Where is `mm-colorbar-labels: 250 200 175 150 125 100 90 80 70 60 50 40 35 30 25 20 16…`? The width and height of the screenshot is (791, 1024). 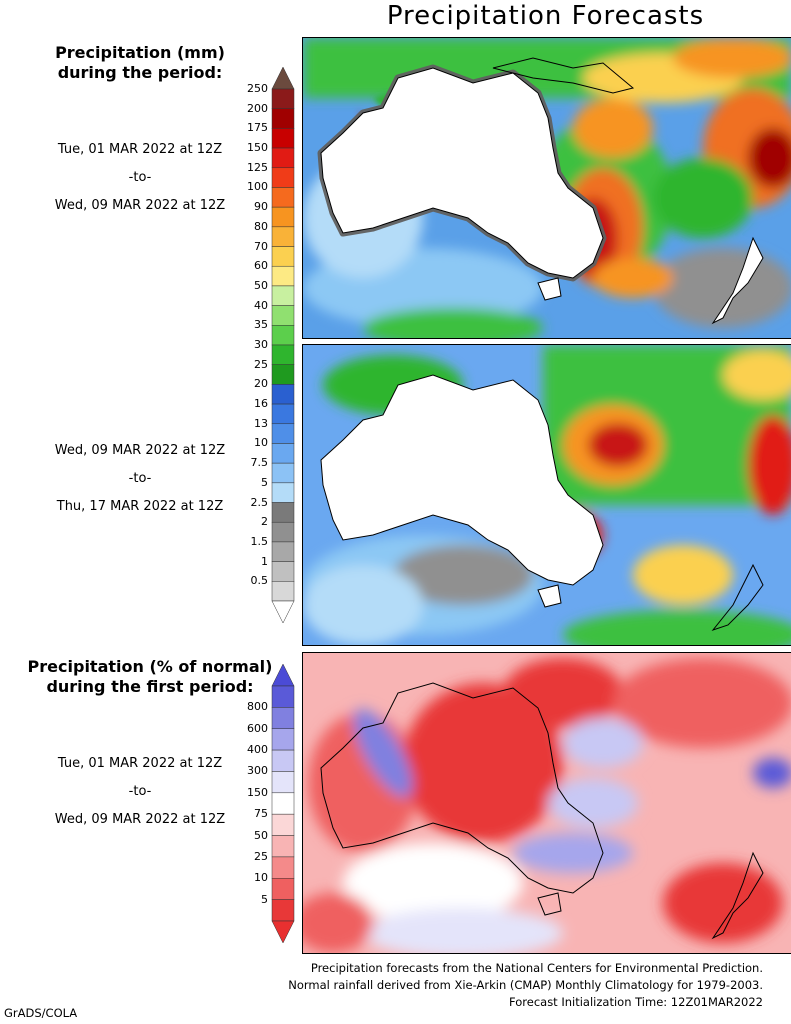
mm-colorbar-labels: 250 200 175 150 125 100 90 80 70 60 50 40 35 30 25 20 16… is located at coordinates (249, 345).